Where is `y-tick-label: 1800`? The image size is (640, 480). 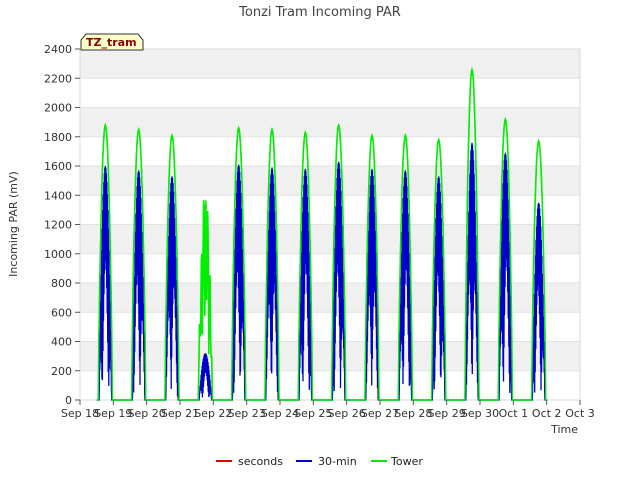
y-tick-label: 1800 is located at coordinates (58, 137).